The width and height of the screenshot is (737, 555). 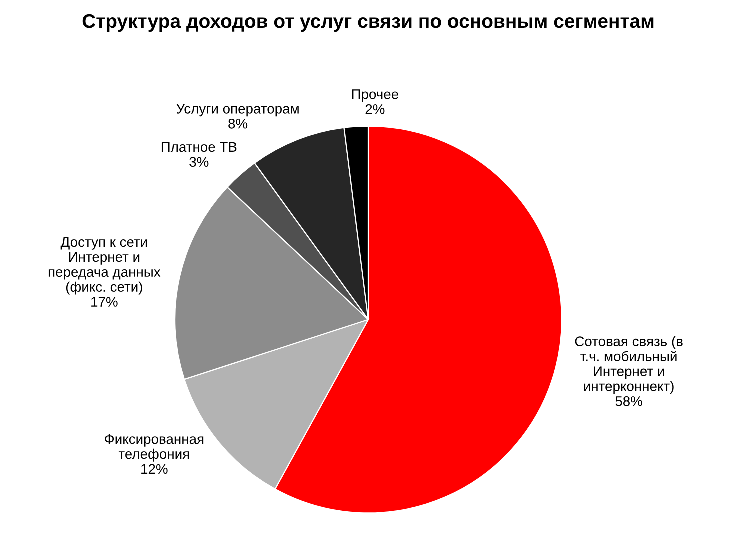 What do you see at coordinates (199, 162) in the screenshot?
I see `data-label: 3%` at bounding box center [199, 162].